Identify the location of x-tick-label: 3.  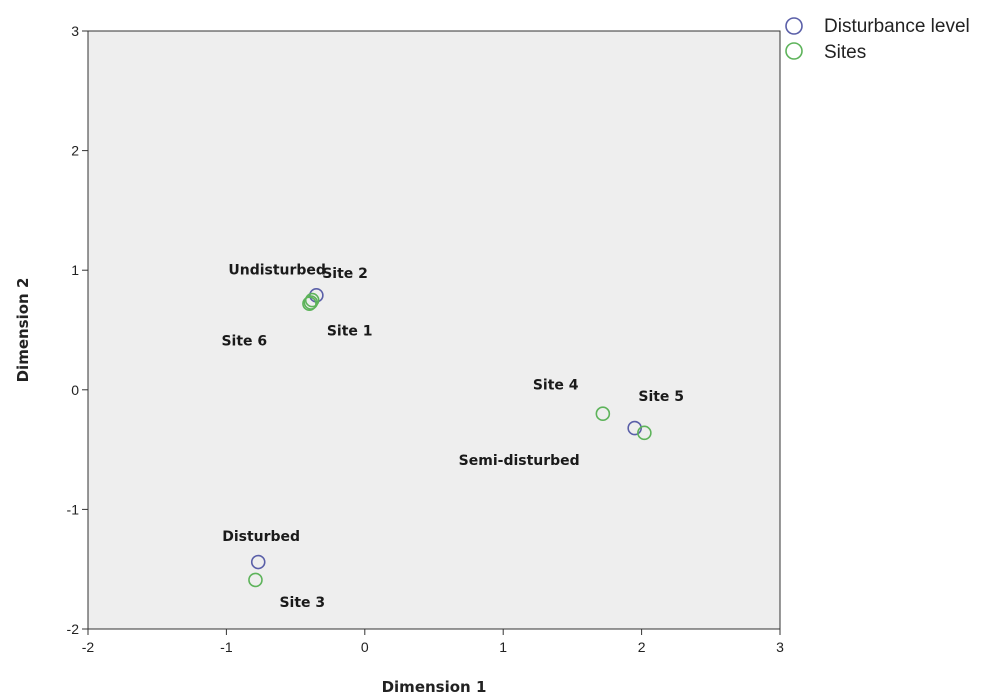
(780, 647).